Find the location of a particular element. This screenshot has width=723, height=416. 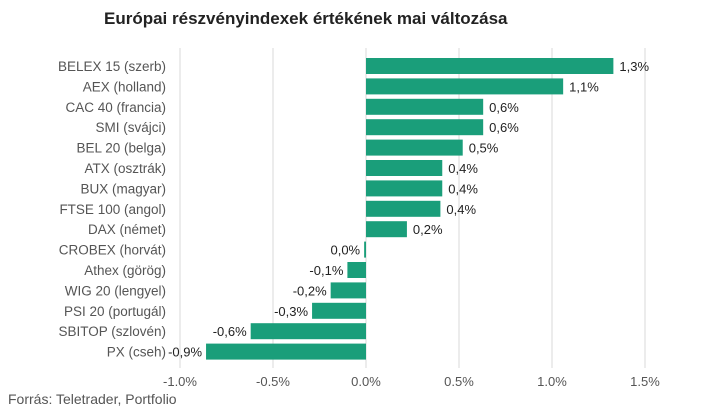

category-label: FTSE 100 (angol) is located at coordinates (112, 209).